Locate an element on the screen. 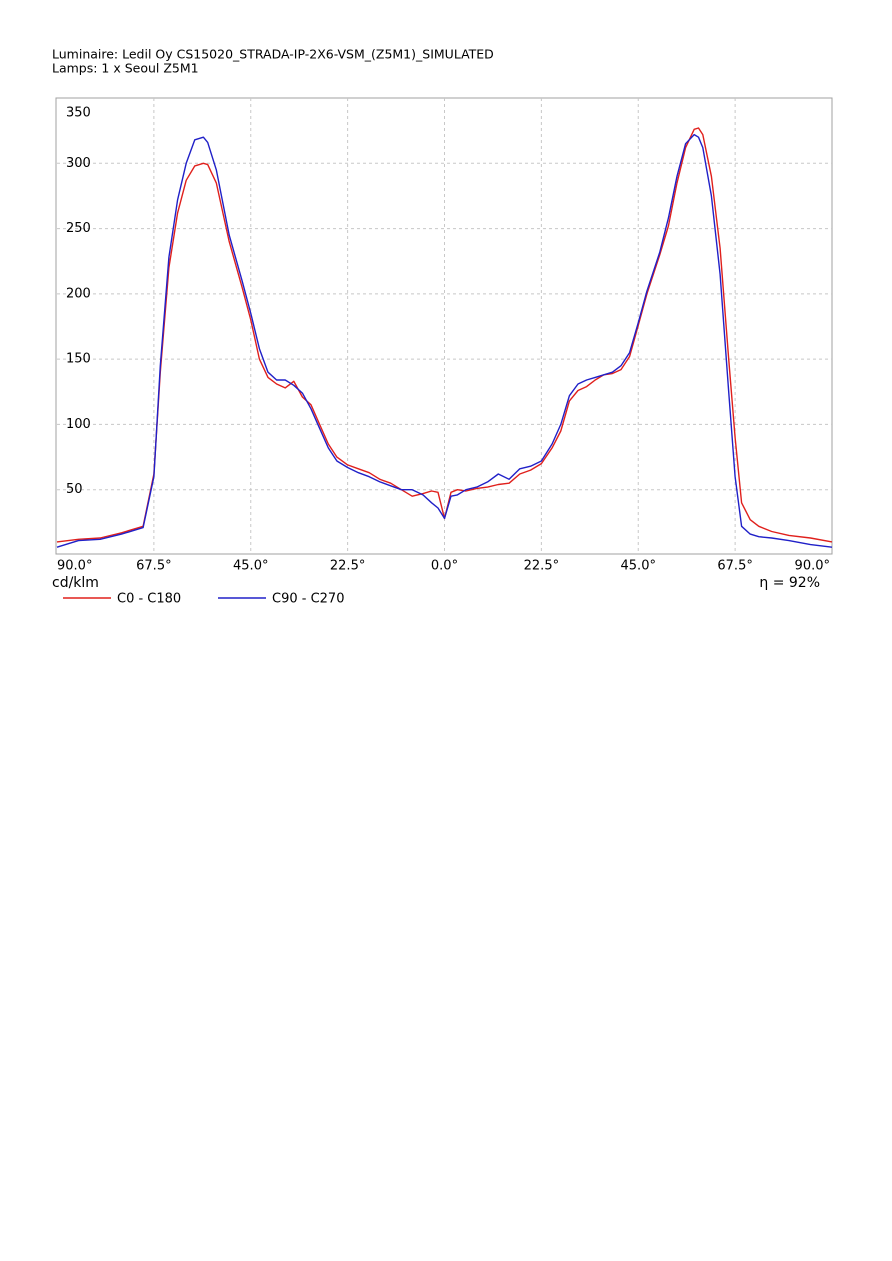 The image size is (892, 1261). chart-subtitle: Lamps: 1 x Seoul Z5M1 is located at coordinates (125, 68).